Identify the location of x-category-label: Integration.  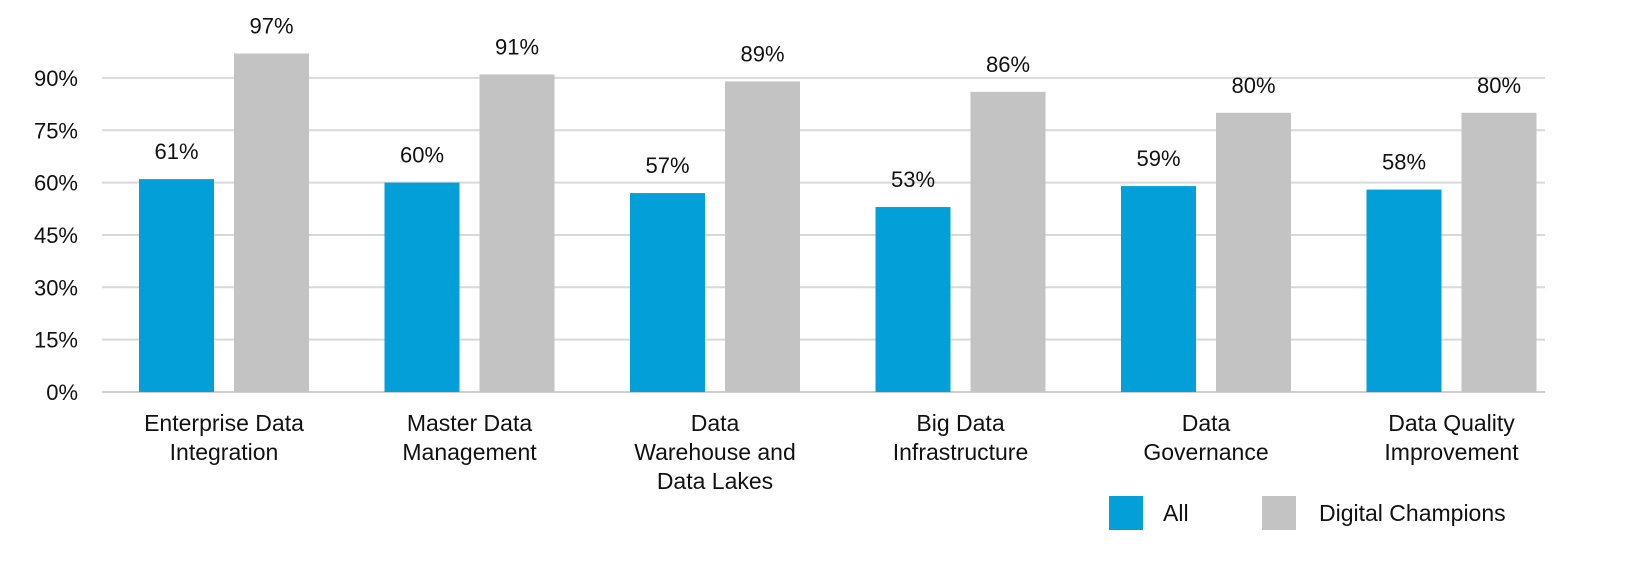
(224, 452).